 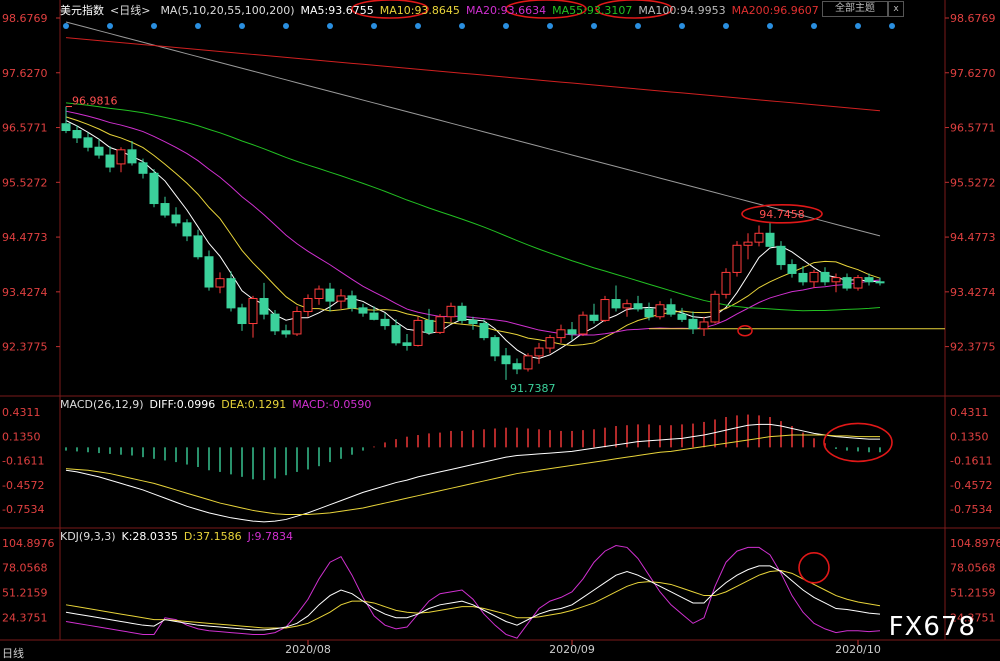 What do you see at coordinates (973, 568) in the screenshot?
I see `kdj-y-tick-label-right: 78.0568` at bounding box center [973, 568].